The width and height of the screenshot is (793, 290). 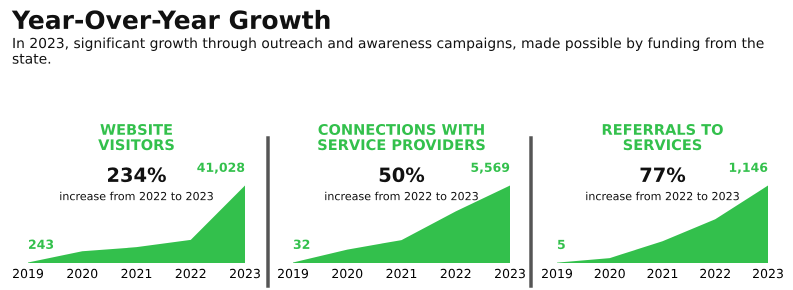 I want to click on data-label: 243, so click(x=41, y=245).